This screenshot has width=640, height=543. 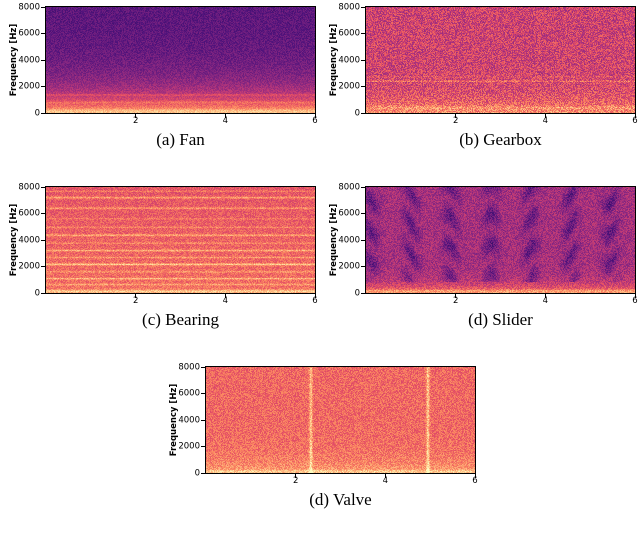 What do you see at coordinates (500, 240) in the screenshot?
I see `spectrogram-canvas-slider` at bounding box center [500, 240].